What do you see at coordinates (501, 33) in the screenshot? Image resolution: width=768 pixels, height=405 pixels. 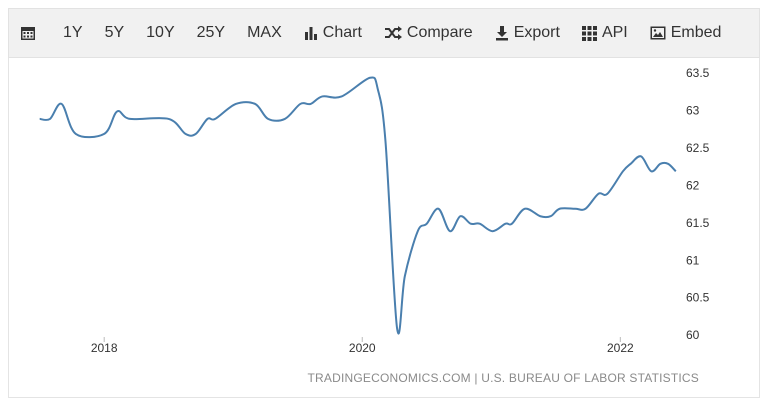 I see `export-icon` at bounding box center [501, 33].